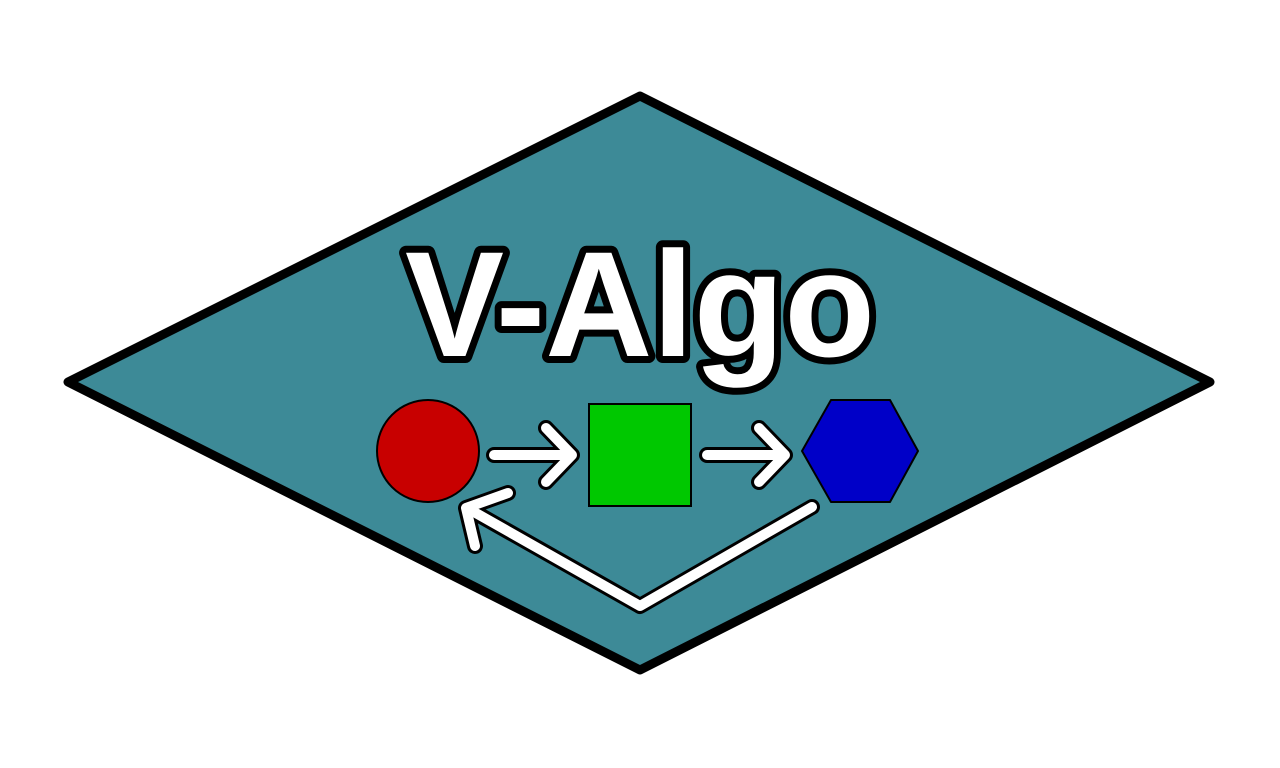 The width and height of the screenshot is (1280, 768). Describe the element at coordinates (639, 549) in the screenshot. I see `hexagon-to-circle-return-arrow` at that location.